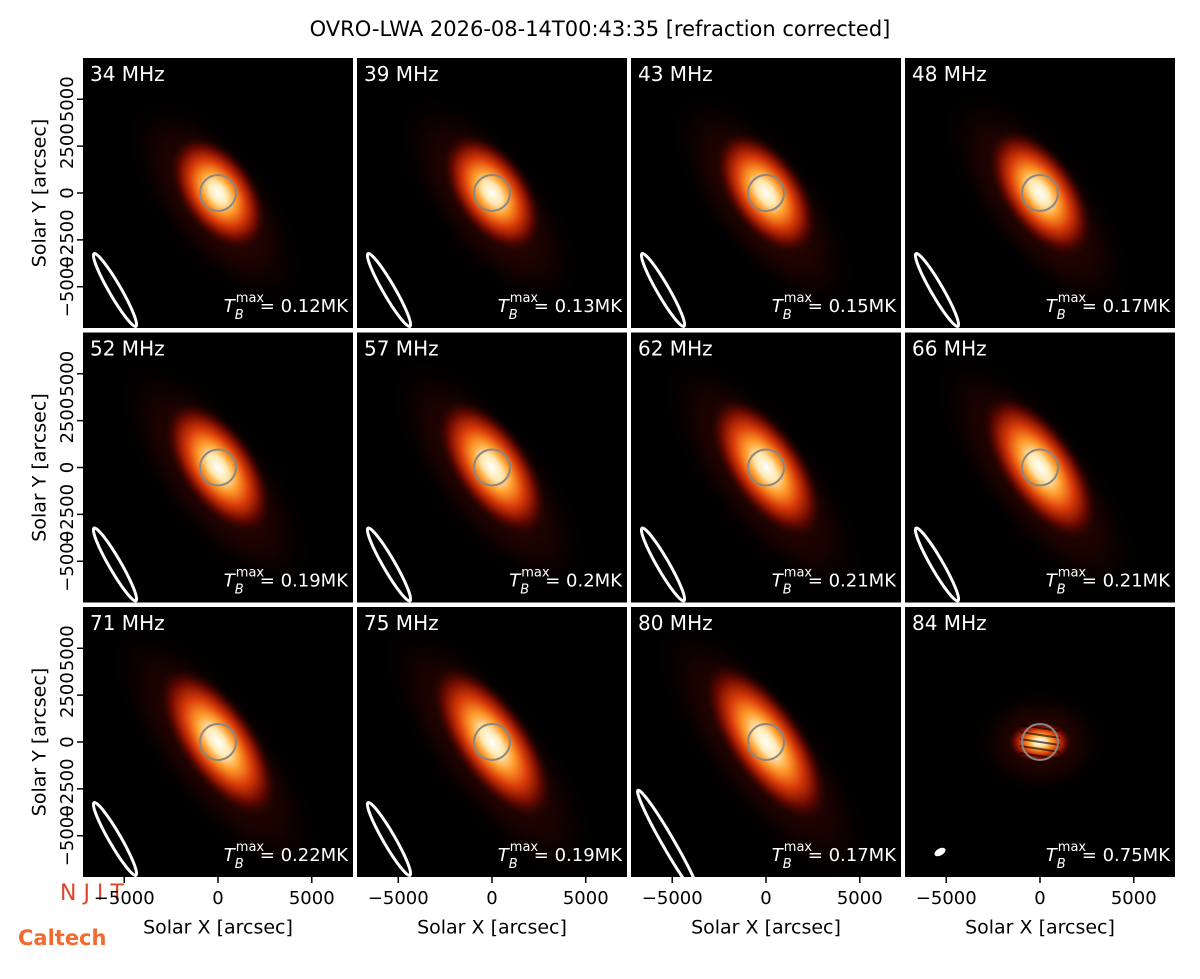 This screenshot has width=1200, height=979. What do you see at coordinates (127, 623) in the screenshot?
I see `panel-label: 71 MHz` at bounding box center [127, 623].